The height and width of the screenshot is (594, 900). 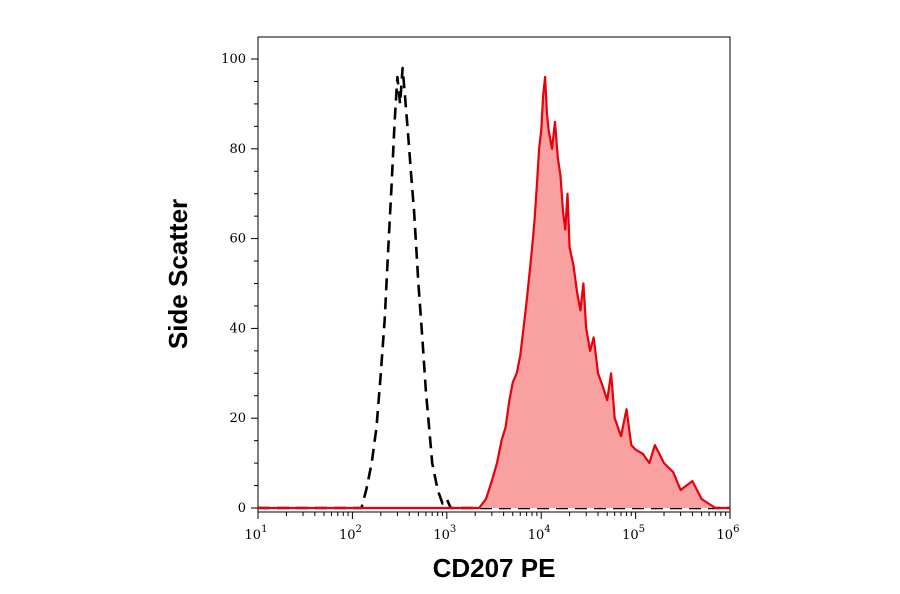 What do you see at coordinates (256, 533) in the screenshot?
I see `x-tick-label: 10¹` at bounding box center [256, 533].